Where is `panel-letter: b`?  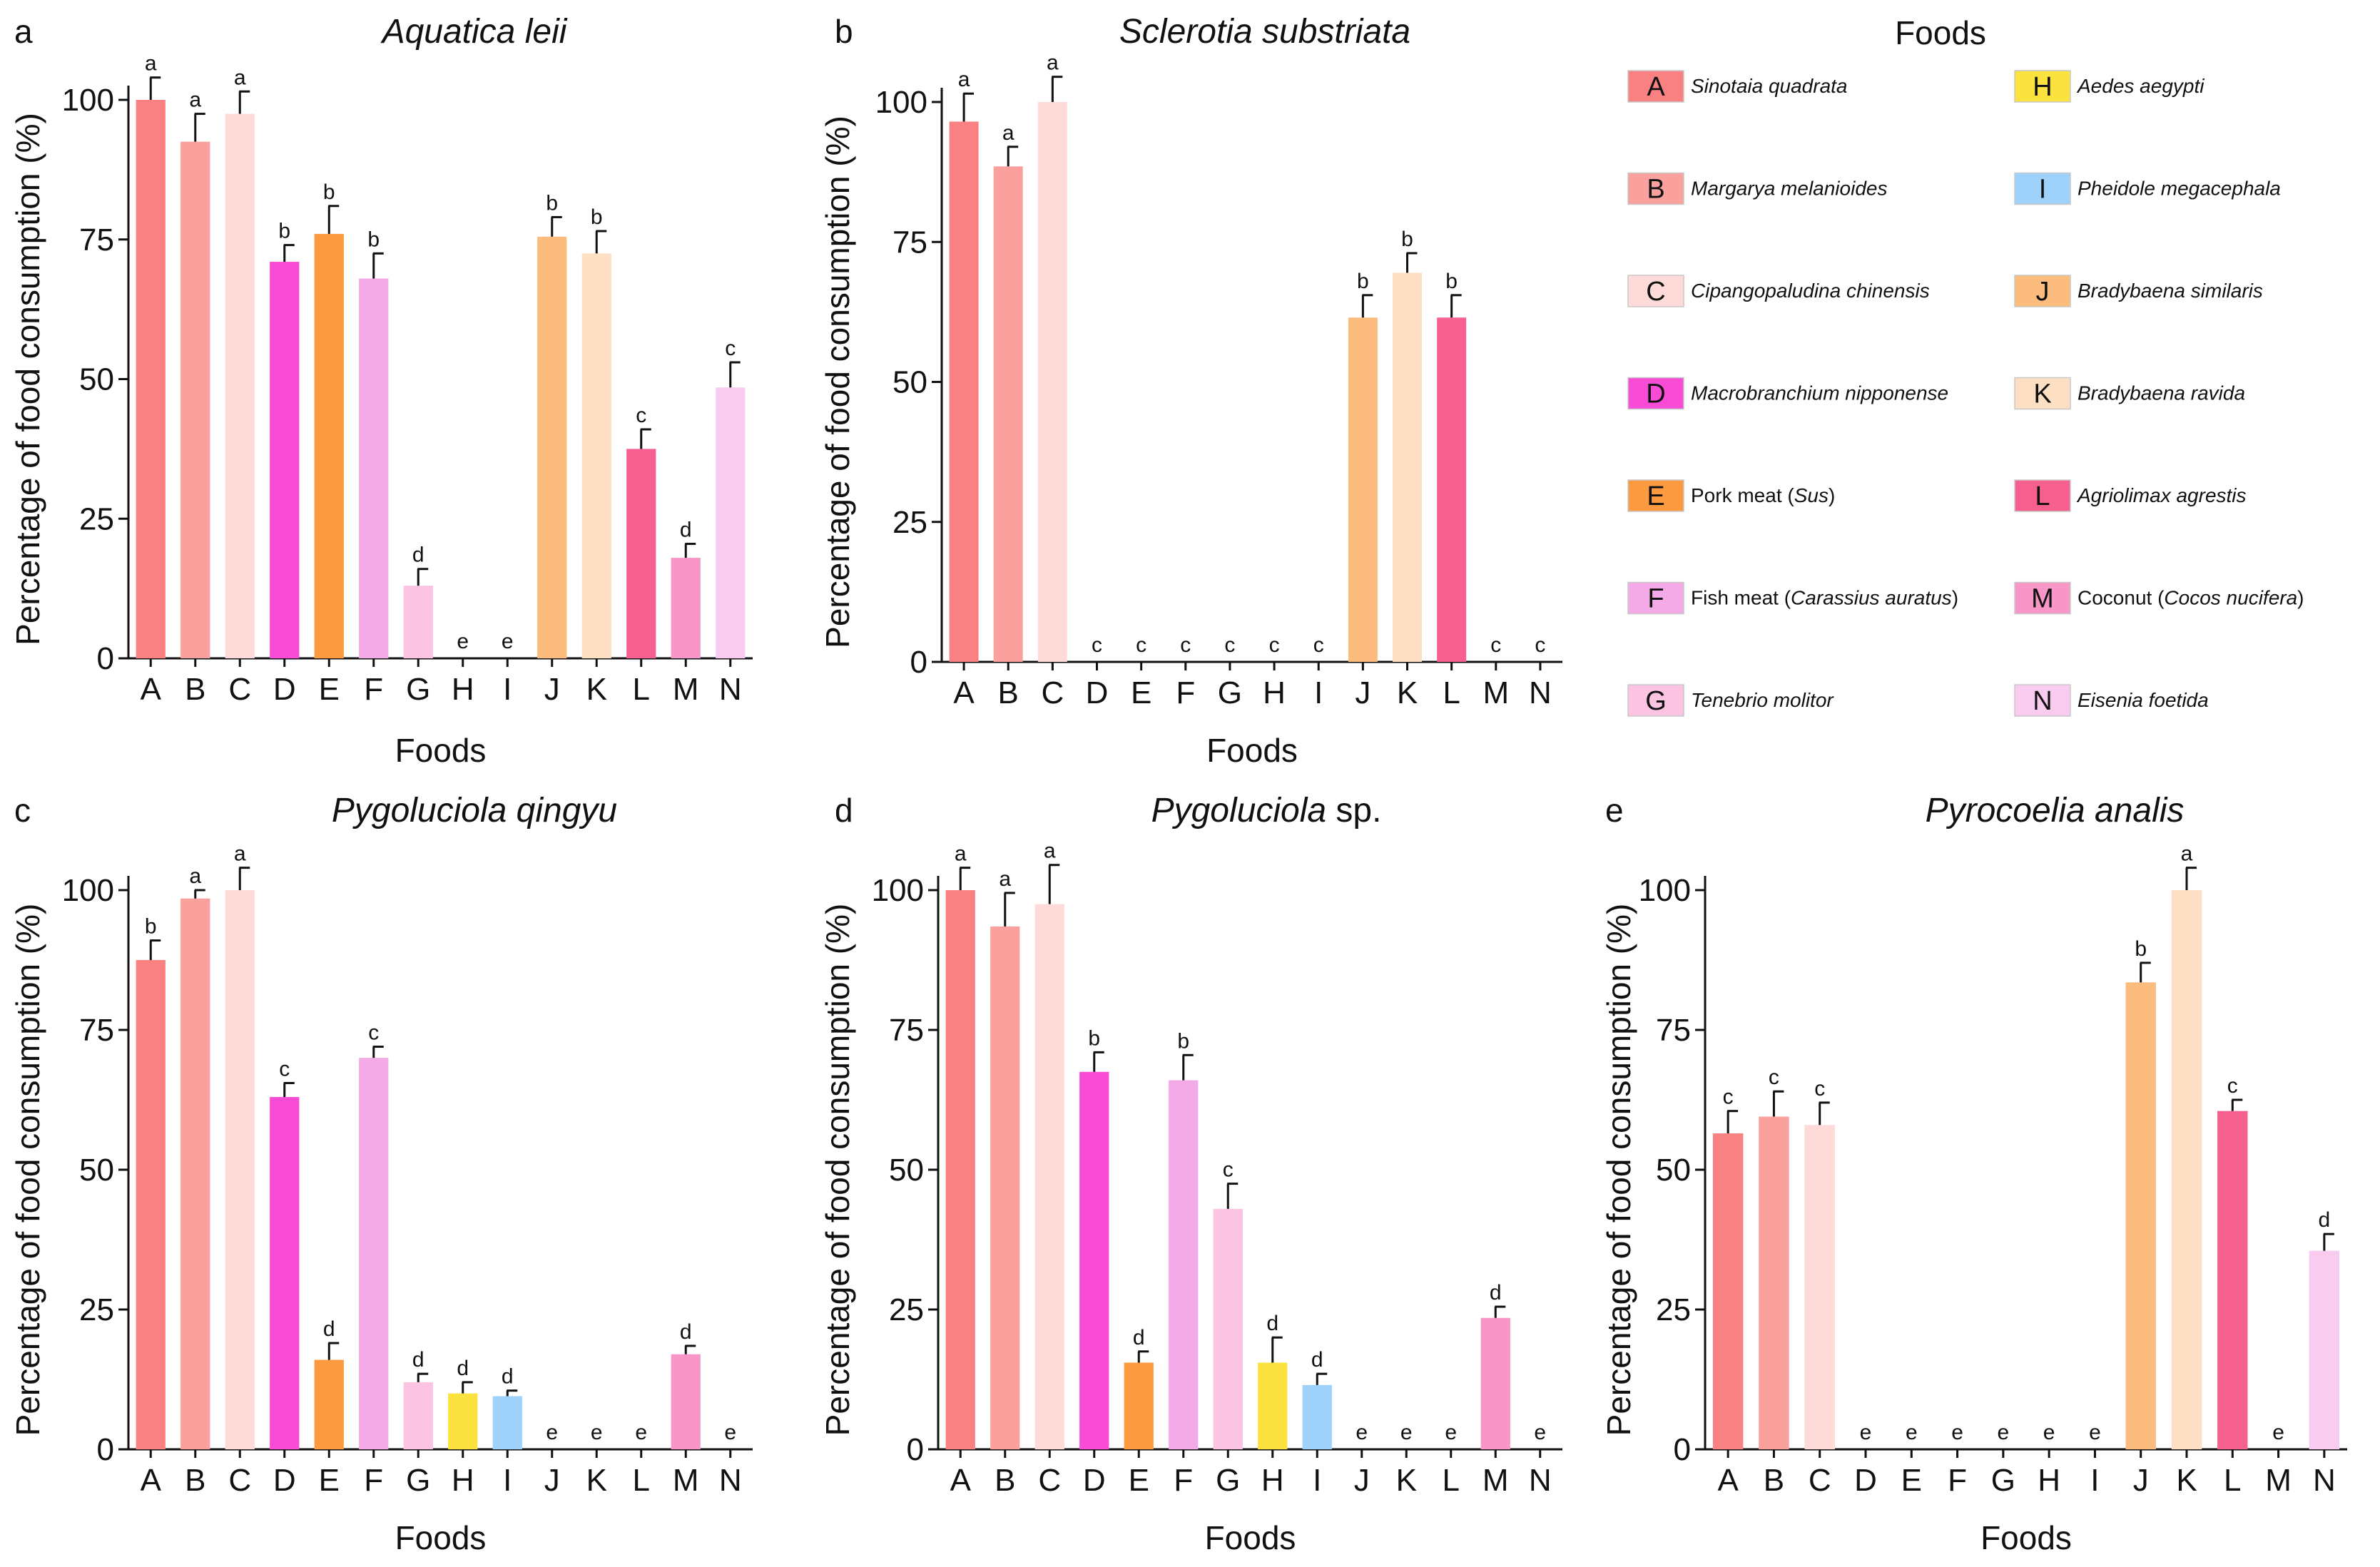 panel-letter: b is located at coordinates (844, 31).